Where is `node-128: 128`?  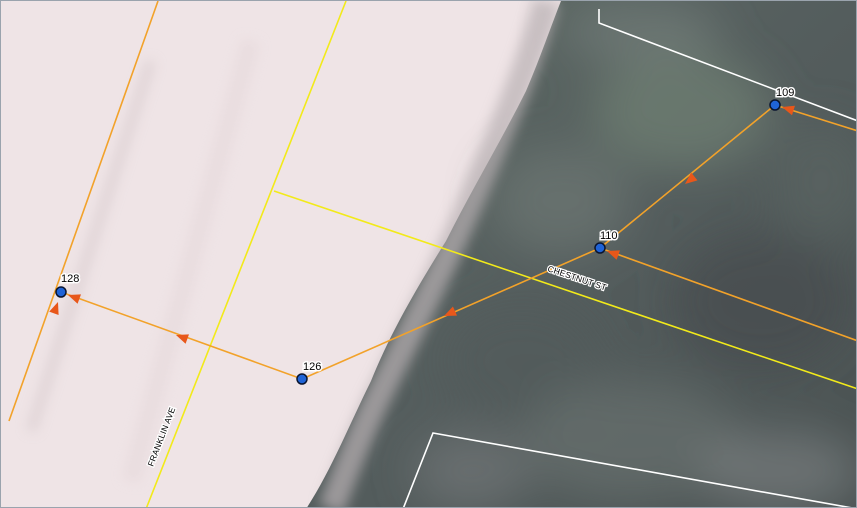
node-128: 128 is located at coordinates (68, 285).